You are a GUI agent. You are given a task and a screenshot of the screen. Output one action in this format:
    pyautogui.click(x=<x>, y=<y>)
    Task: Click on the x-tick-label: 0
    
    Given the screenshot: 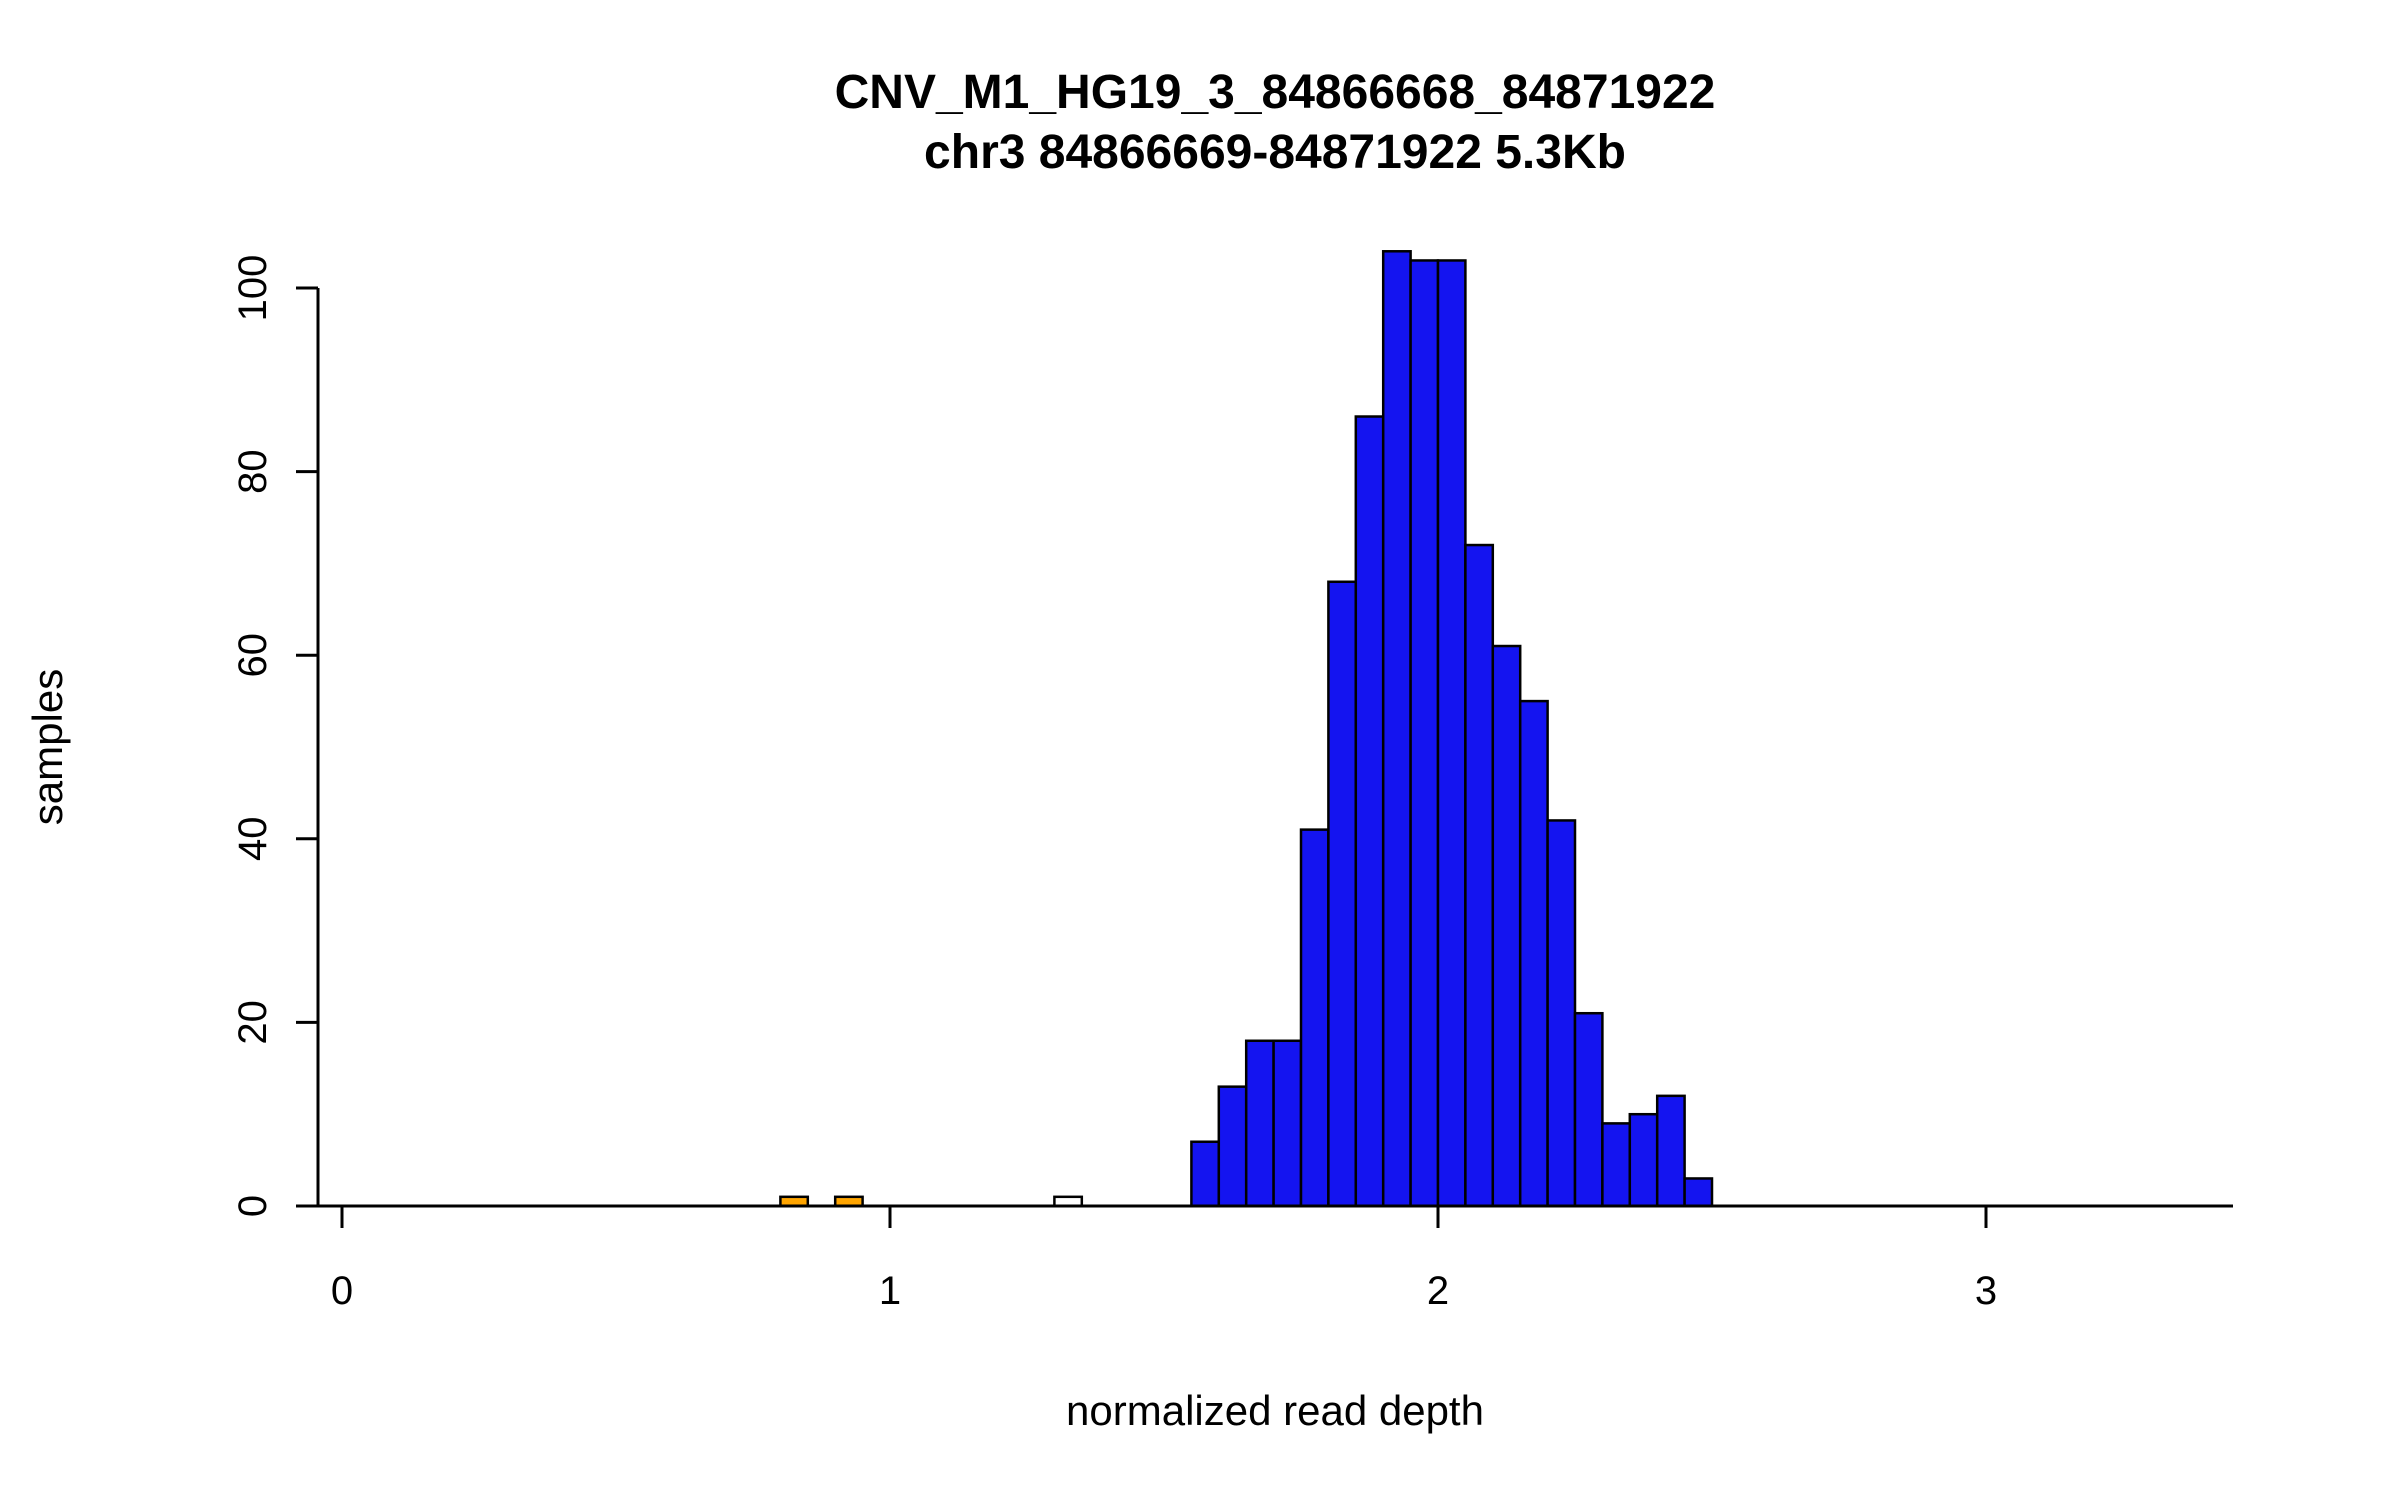 What is the action you would take?
    pyautogui.click(x=342, y=1291)
    